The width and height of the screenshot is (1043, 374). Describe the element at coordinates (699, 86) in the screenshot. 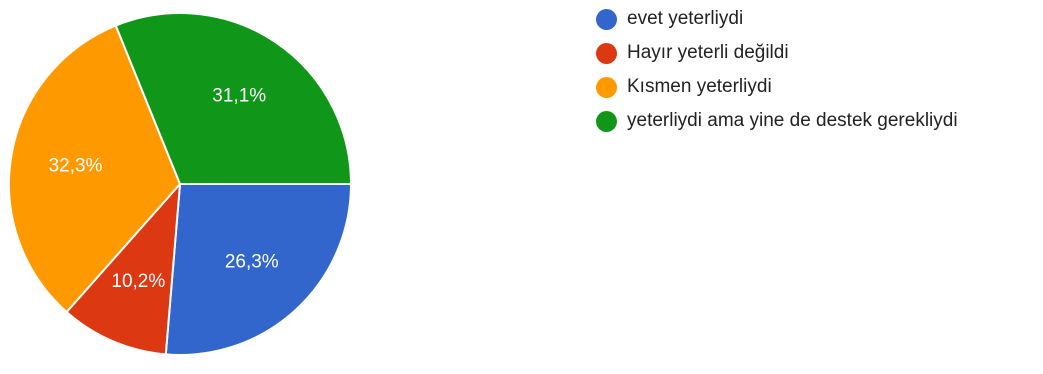

I see `legend-label: Kısmen yeterliydi` at that location.